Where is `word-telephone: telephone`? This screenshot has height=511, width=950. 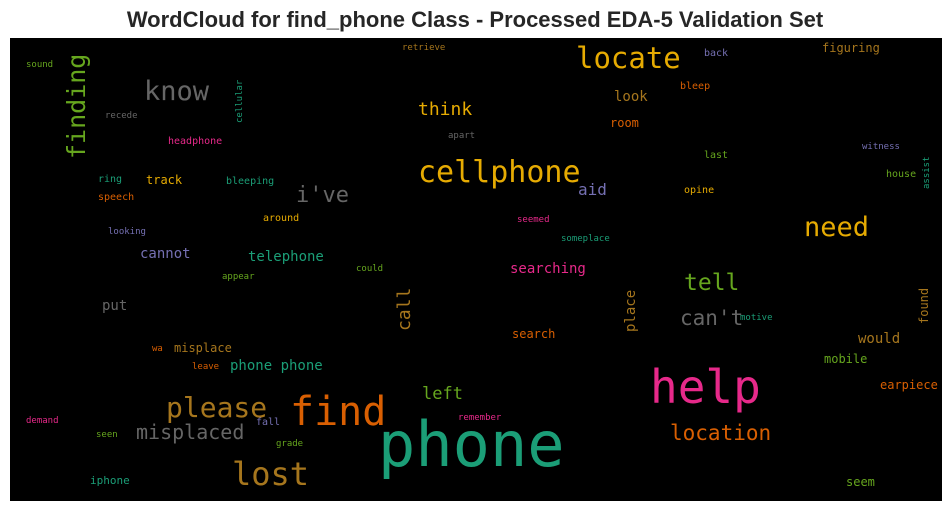
word-telephone: telephone is located at coordinates (286, 257).